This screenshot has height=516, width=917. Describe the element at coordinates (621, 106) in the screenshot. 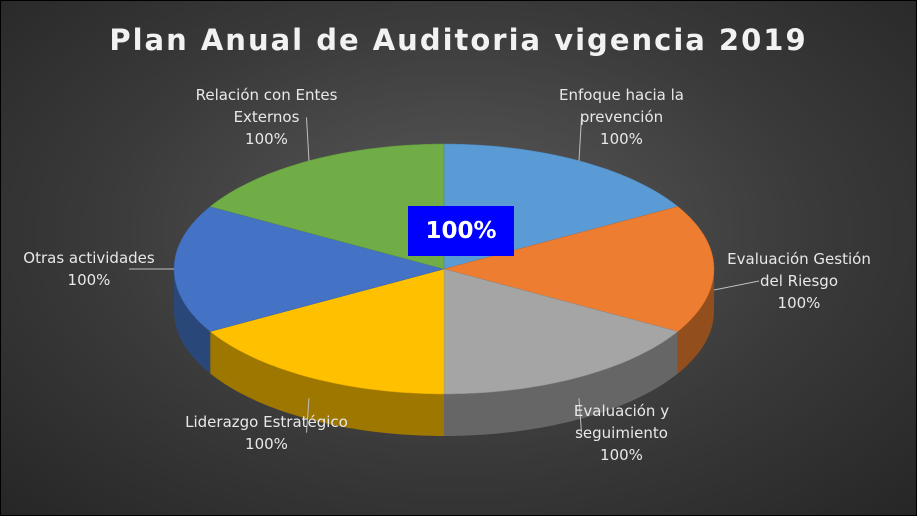

I see `category-label: Enfoque hacia la prevención` at that location.